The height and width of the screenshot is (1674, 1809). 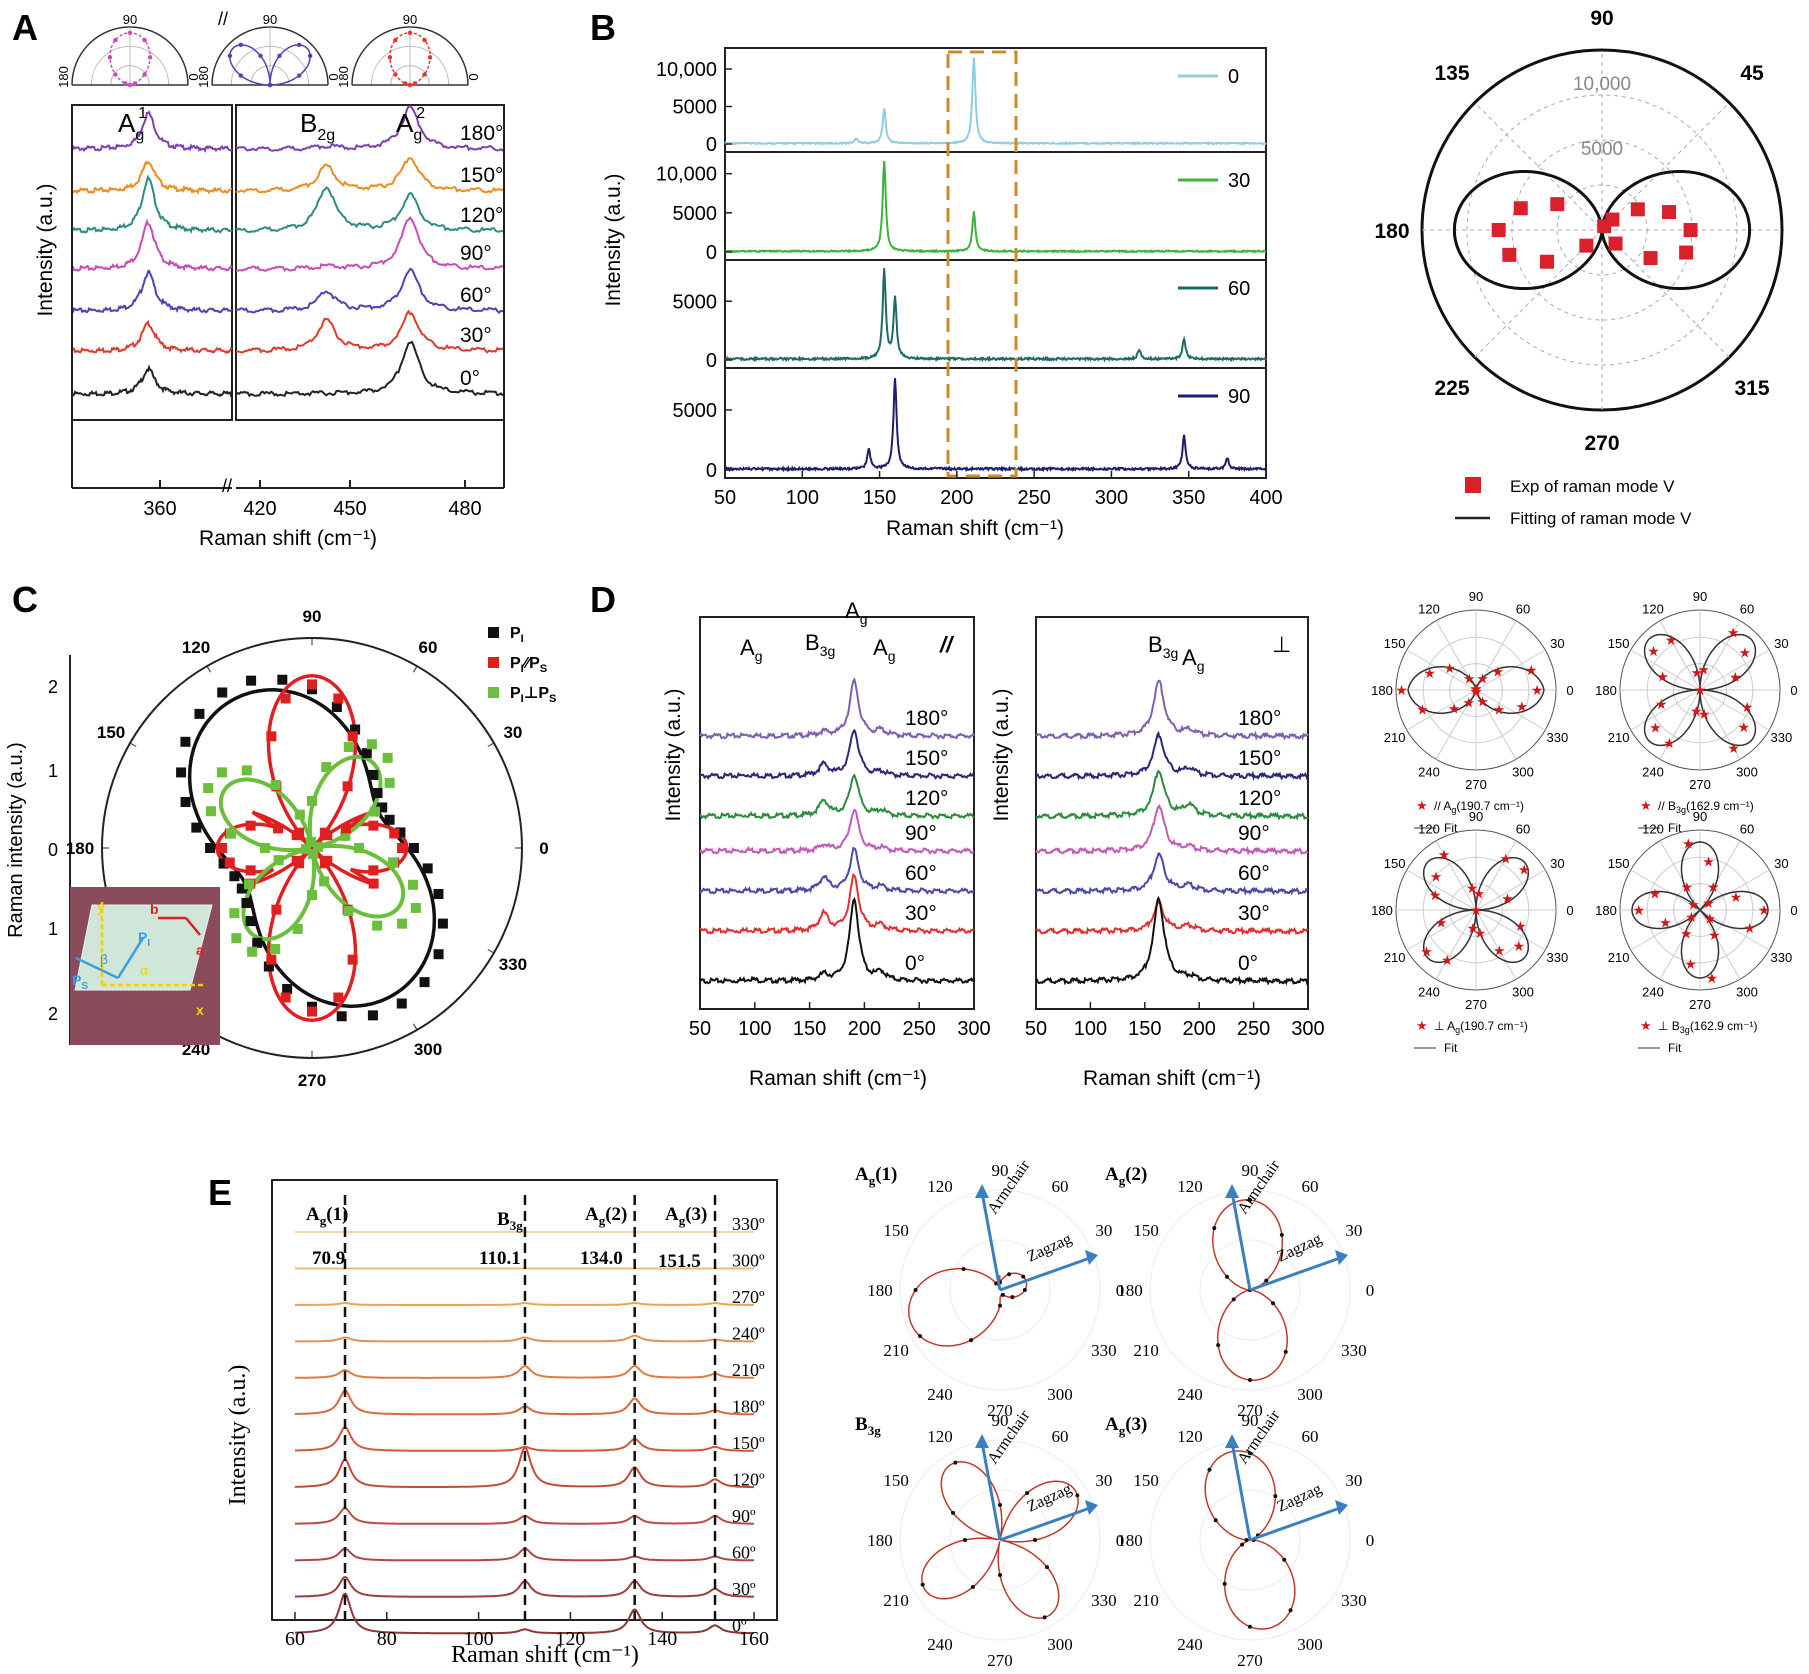 What do you see at coordinates (144, 939) in the screenshot?
I see `inset-pi: PI` at bounding box center [144, 939].